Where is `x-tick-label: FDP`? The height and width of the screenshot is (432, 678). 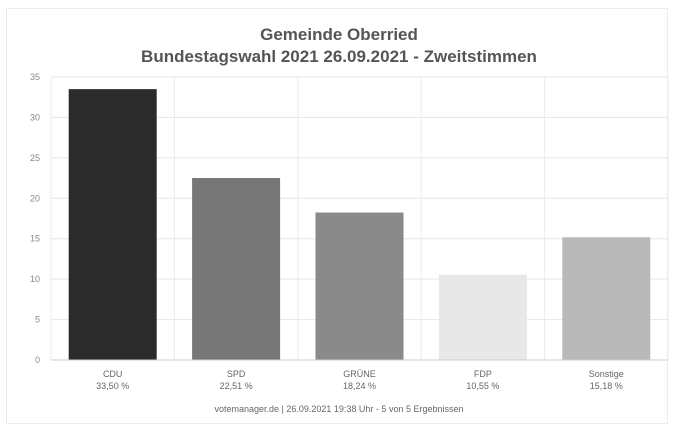 x-tick-label: FDP is located at coordinates (483, 374).